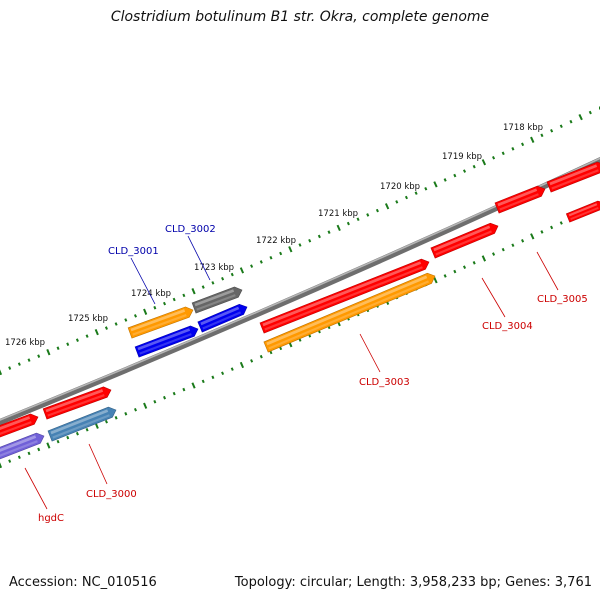 The image size is (600, 600). What do you see at coordinates (276, 241) in the screenshot?
I see `scale-label: 1722 kbp` at bounding box center [276, 241].